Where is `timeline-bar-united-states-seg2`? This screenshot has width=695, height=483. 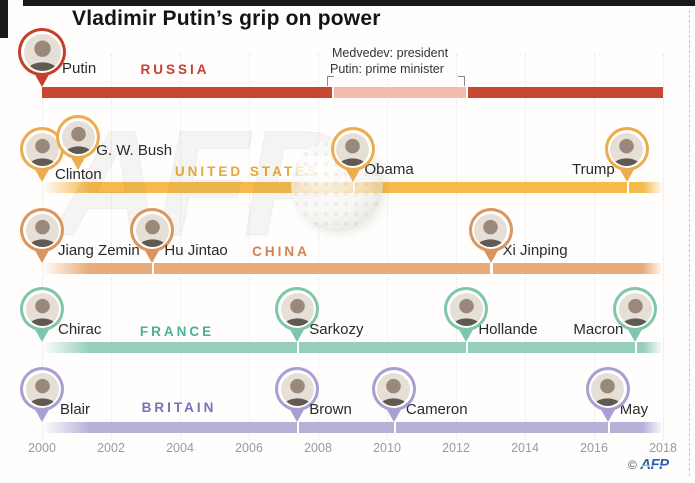 timeline-bar-united-states-seg2 is located at coordinates (489, 187).